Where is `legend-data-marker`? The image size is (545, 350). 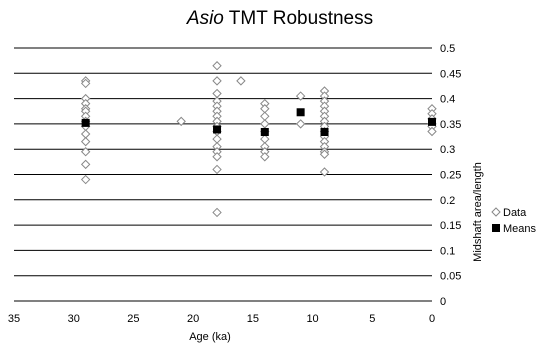 legend-data-marker is located at coordinates (496, 212).